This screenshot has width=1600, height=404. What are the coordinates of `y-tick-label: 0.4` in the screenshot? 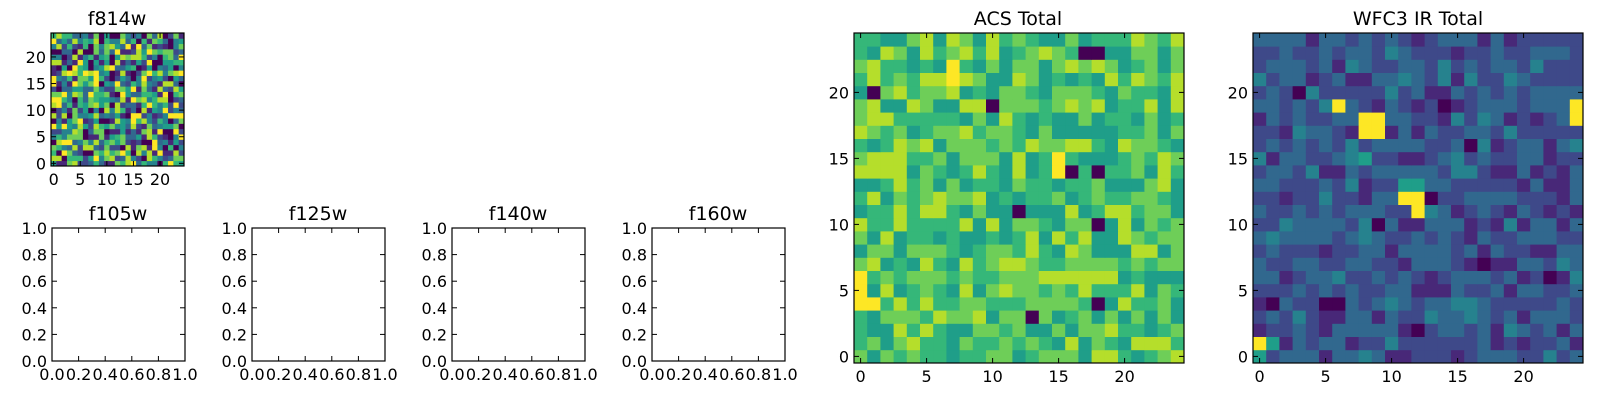 It's located at (234, 308).